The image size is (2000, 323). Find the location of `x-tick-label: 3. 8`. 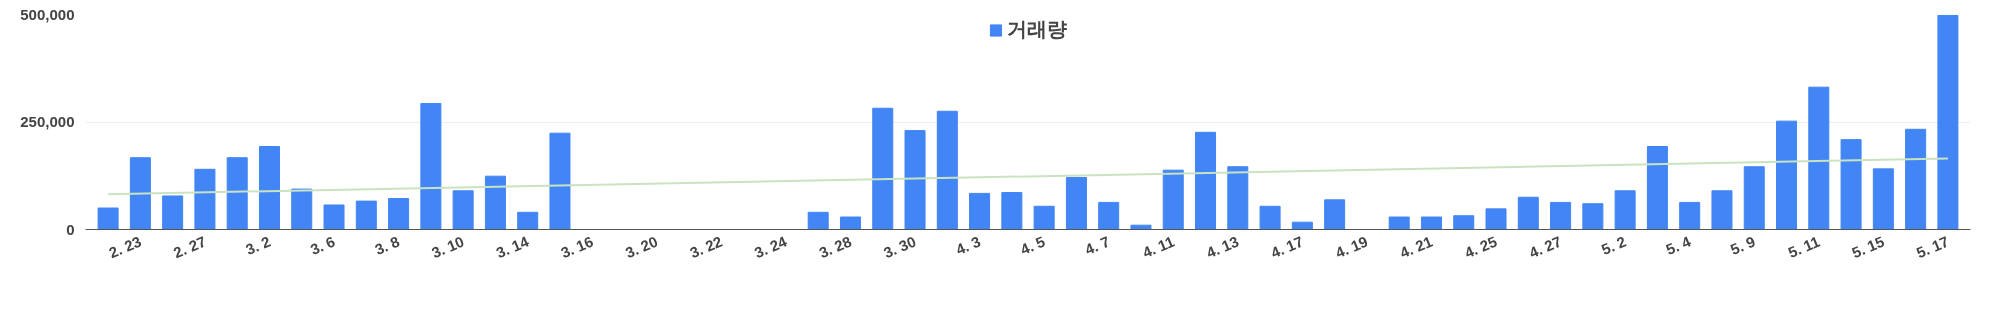

x-tick-label: 3. 8 is located at coordinates (387, 245).